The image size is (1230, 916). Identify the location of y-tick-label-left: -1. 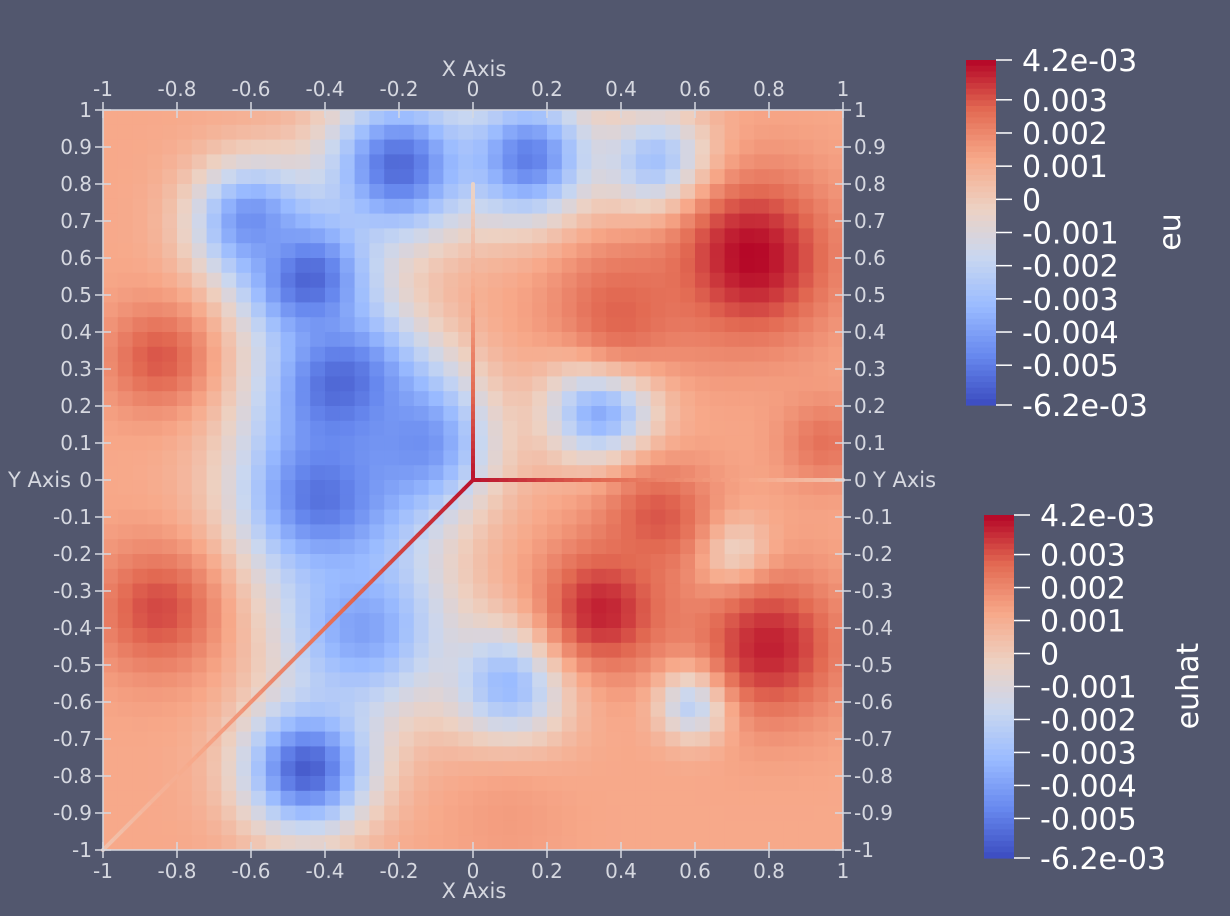
(82, 850).